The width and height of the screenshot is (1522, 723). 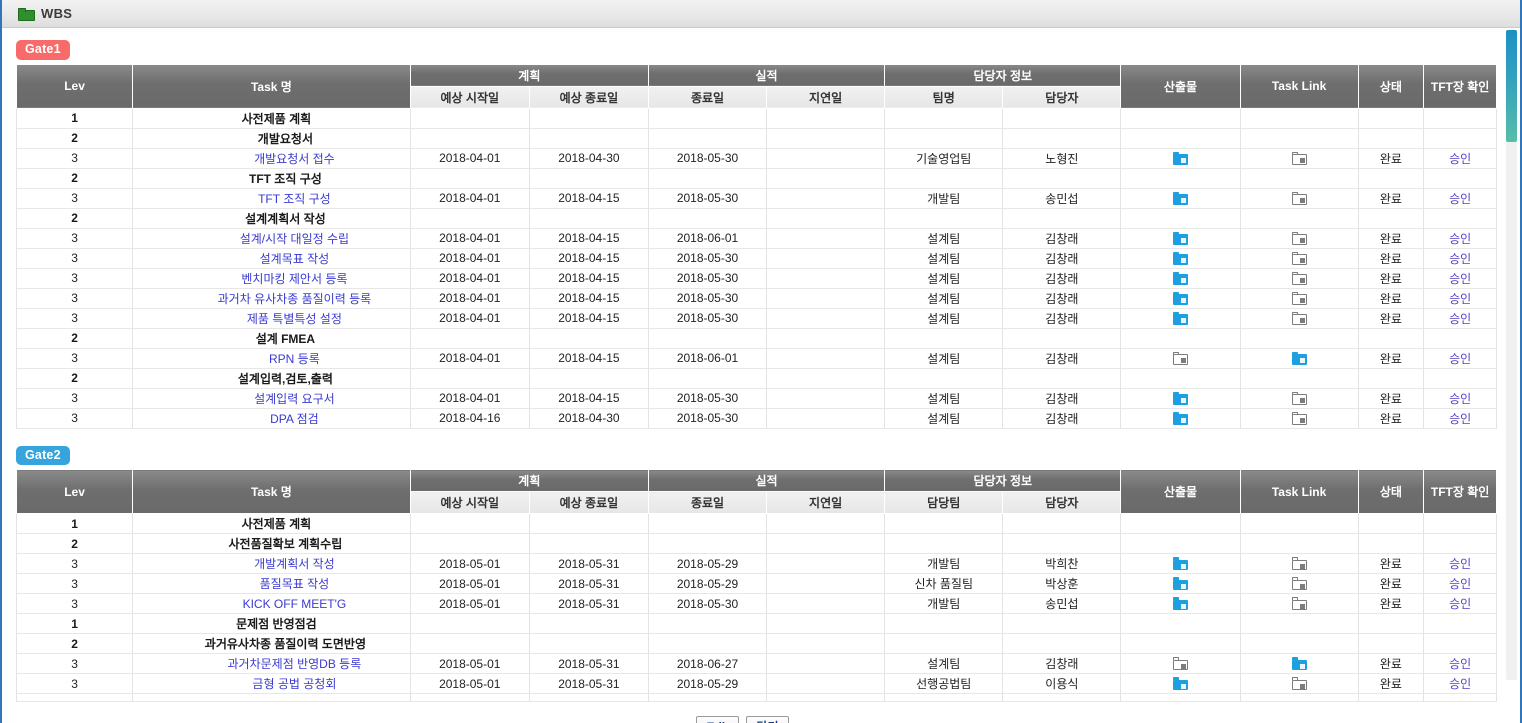 What do you see at coordinates (588, 502) in the screenshot?
I see `col-plan-end: 예상 종료일` at bounding box center [588, 502].